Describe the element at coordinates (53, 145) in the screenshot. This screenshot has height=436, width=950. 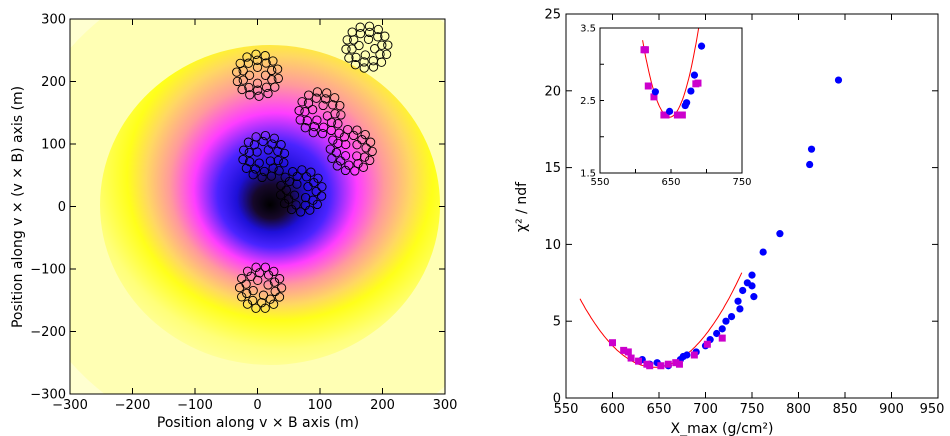
I see `y-tick-label: 100` at that location.